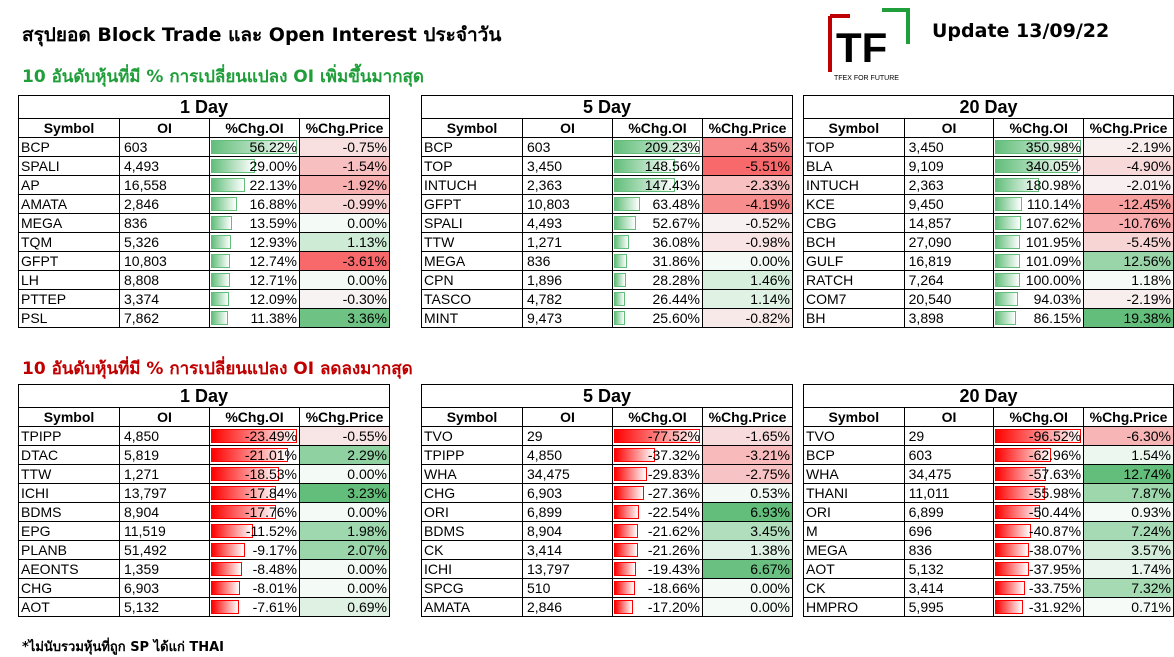  What do you see at coordinates (164, 512) in the screenshot?
I see `oi-cell: 8,904` at bounding box center [164, 512].